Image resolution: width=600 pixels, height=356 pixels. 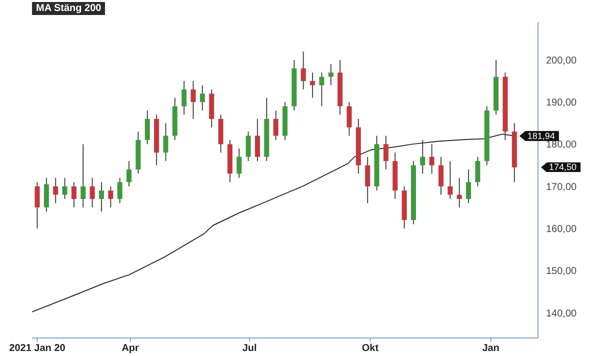 I want to click on x-tick-label: Jan, so click(x=491, y=348).